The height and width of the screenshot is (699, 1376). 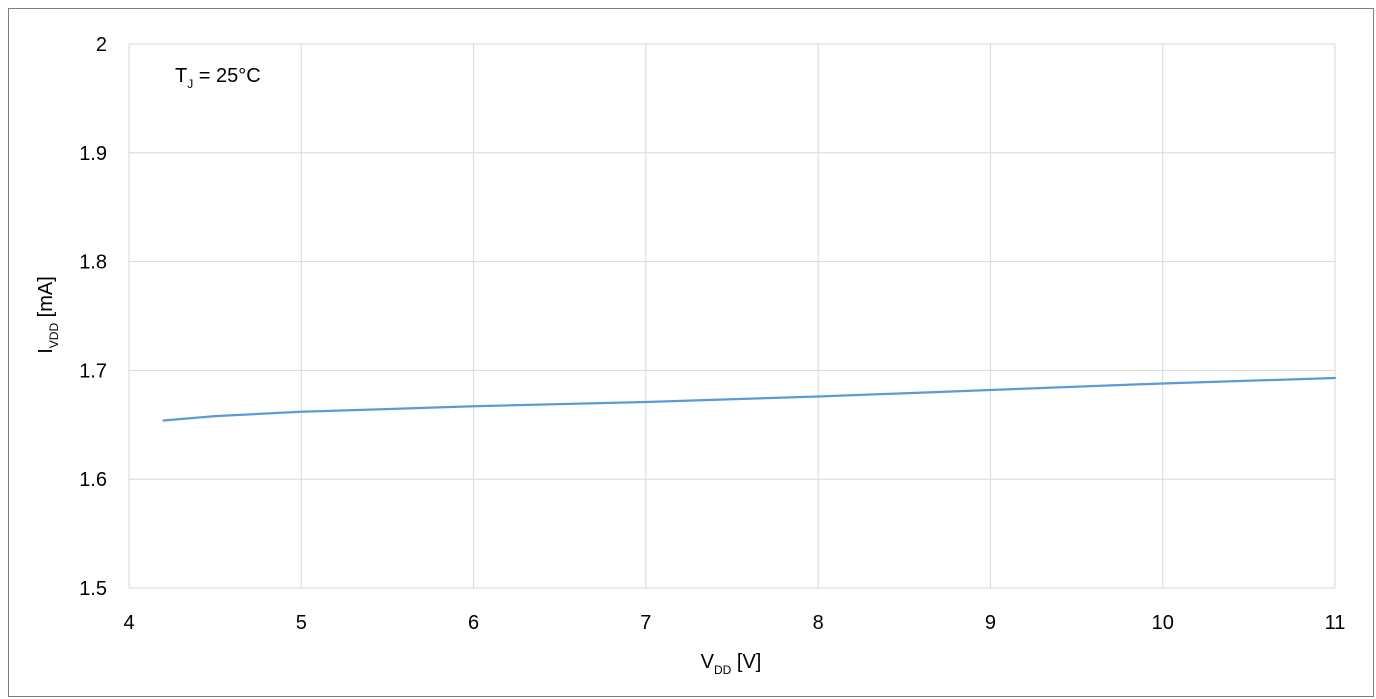 What do you see at coordinates (226, 76) in the screenshot?
I see `annotation-rest: = 25°C` at bounding box center [226, 76].